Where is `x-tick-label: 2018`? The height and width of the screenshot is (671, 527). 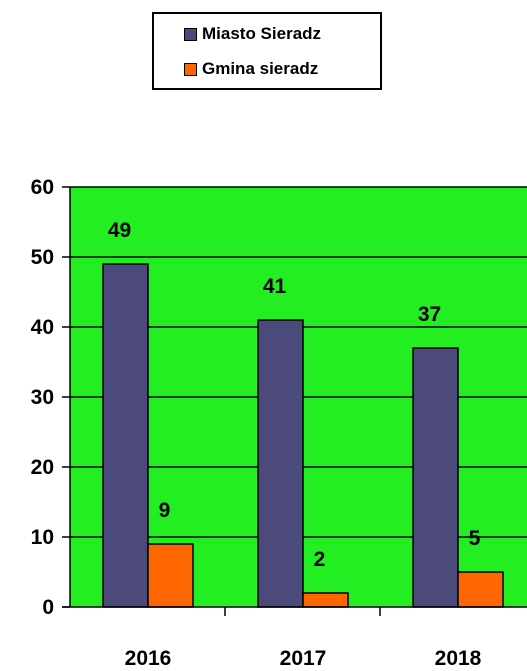 x-tick-label: 2018 is located at coordinates (458, 658).